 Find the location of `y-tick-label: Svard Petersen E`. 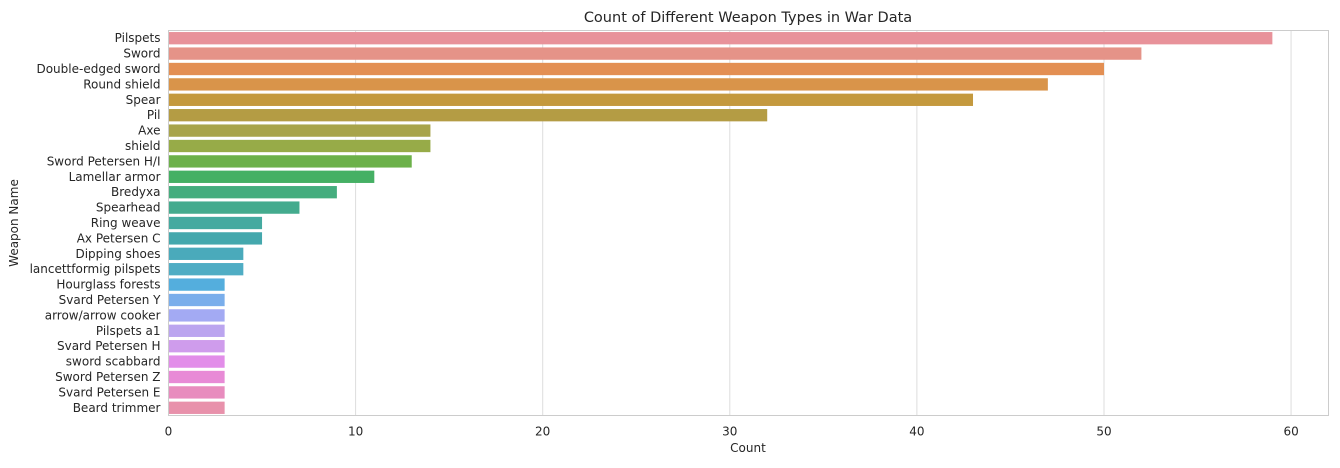

y-tick-label: Svard Petersen E is located at coordinates (109, 392).